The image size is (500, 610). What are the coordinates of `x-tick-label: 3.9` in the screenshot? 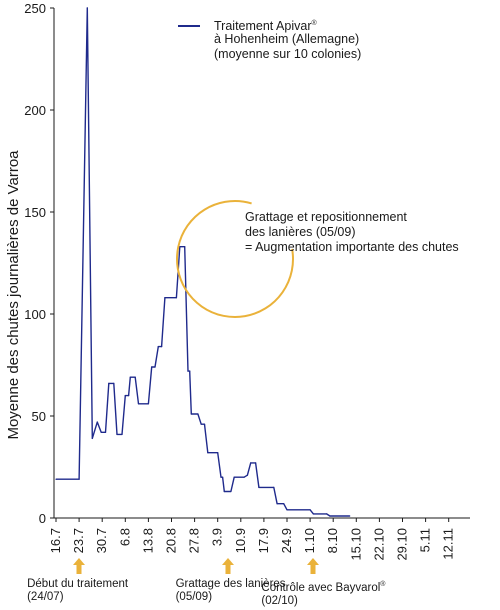 It's located at (217, 537).